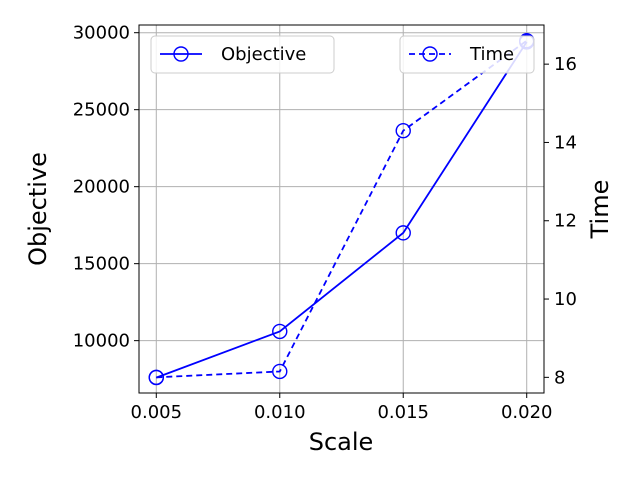 This screenshot has width=640, height=480. What do you see at coordinates (600, 210) in the screenshot?
I see `right-y-axis-title: Time` at bounding box center [600, 210].